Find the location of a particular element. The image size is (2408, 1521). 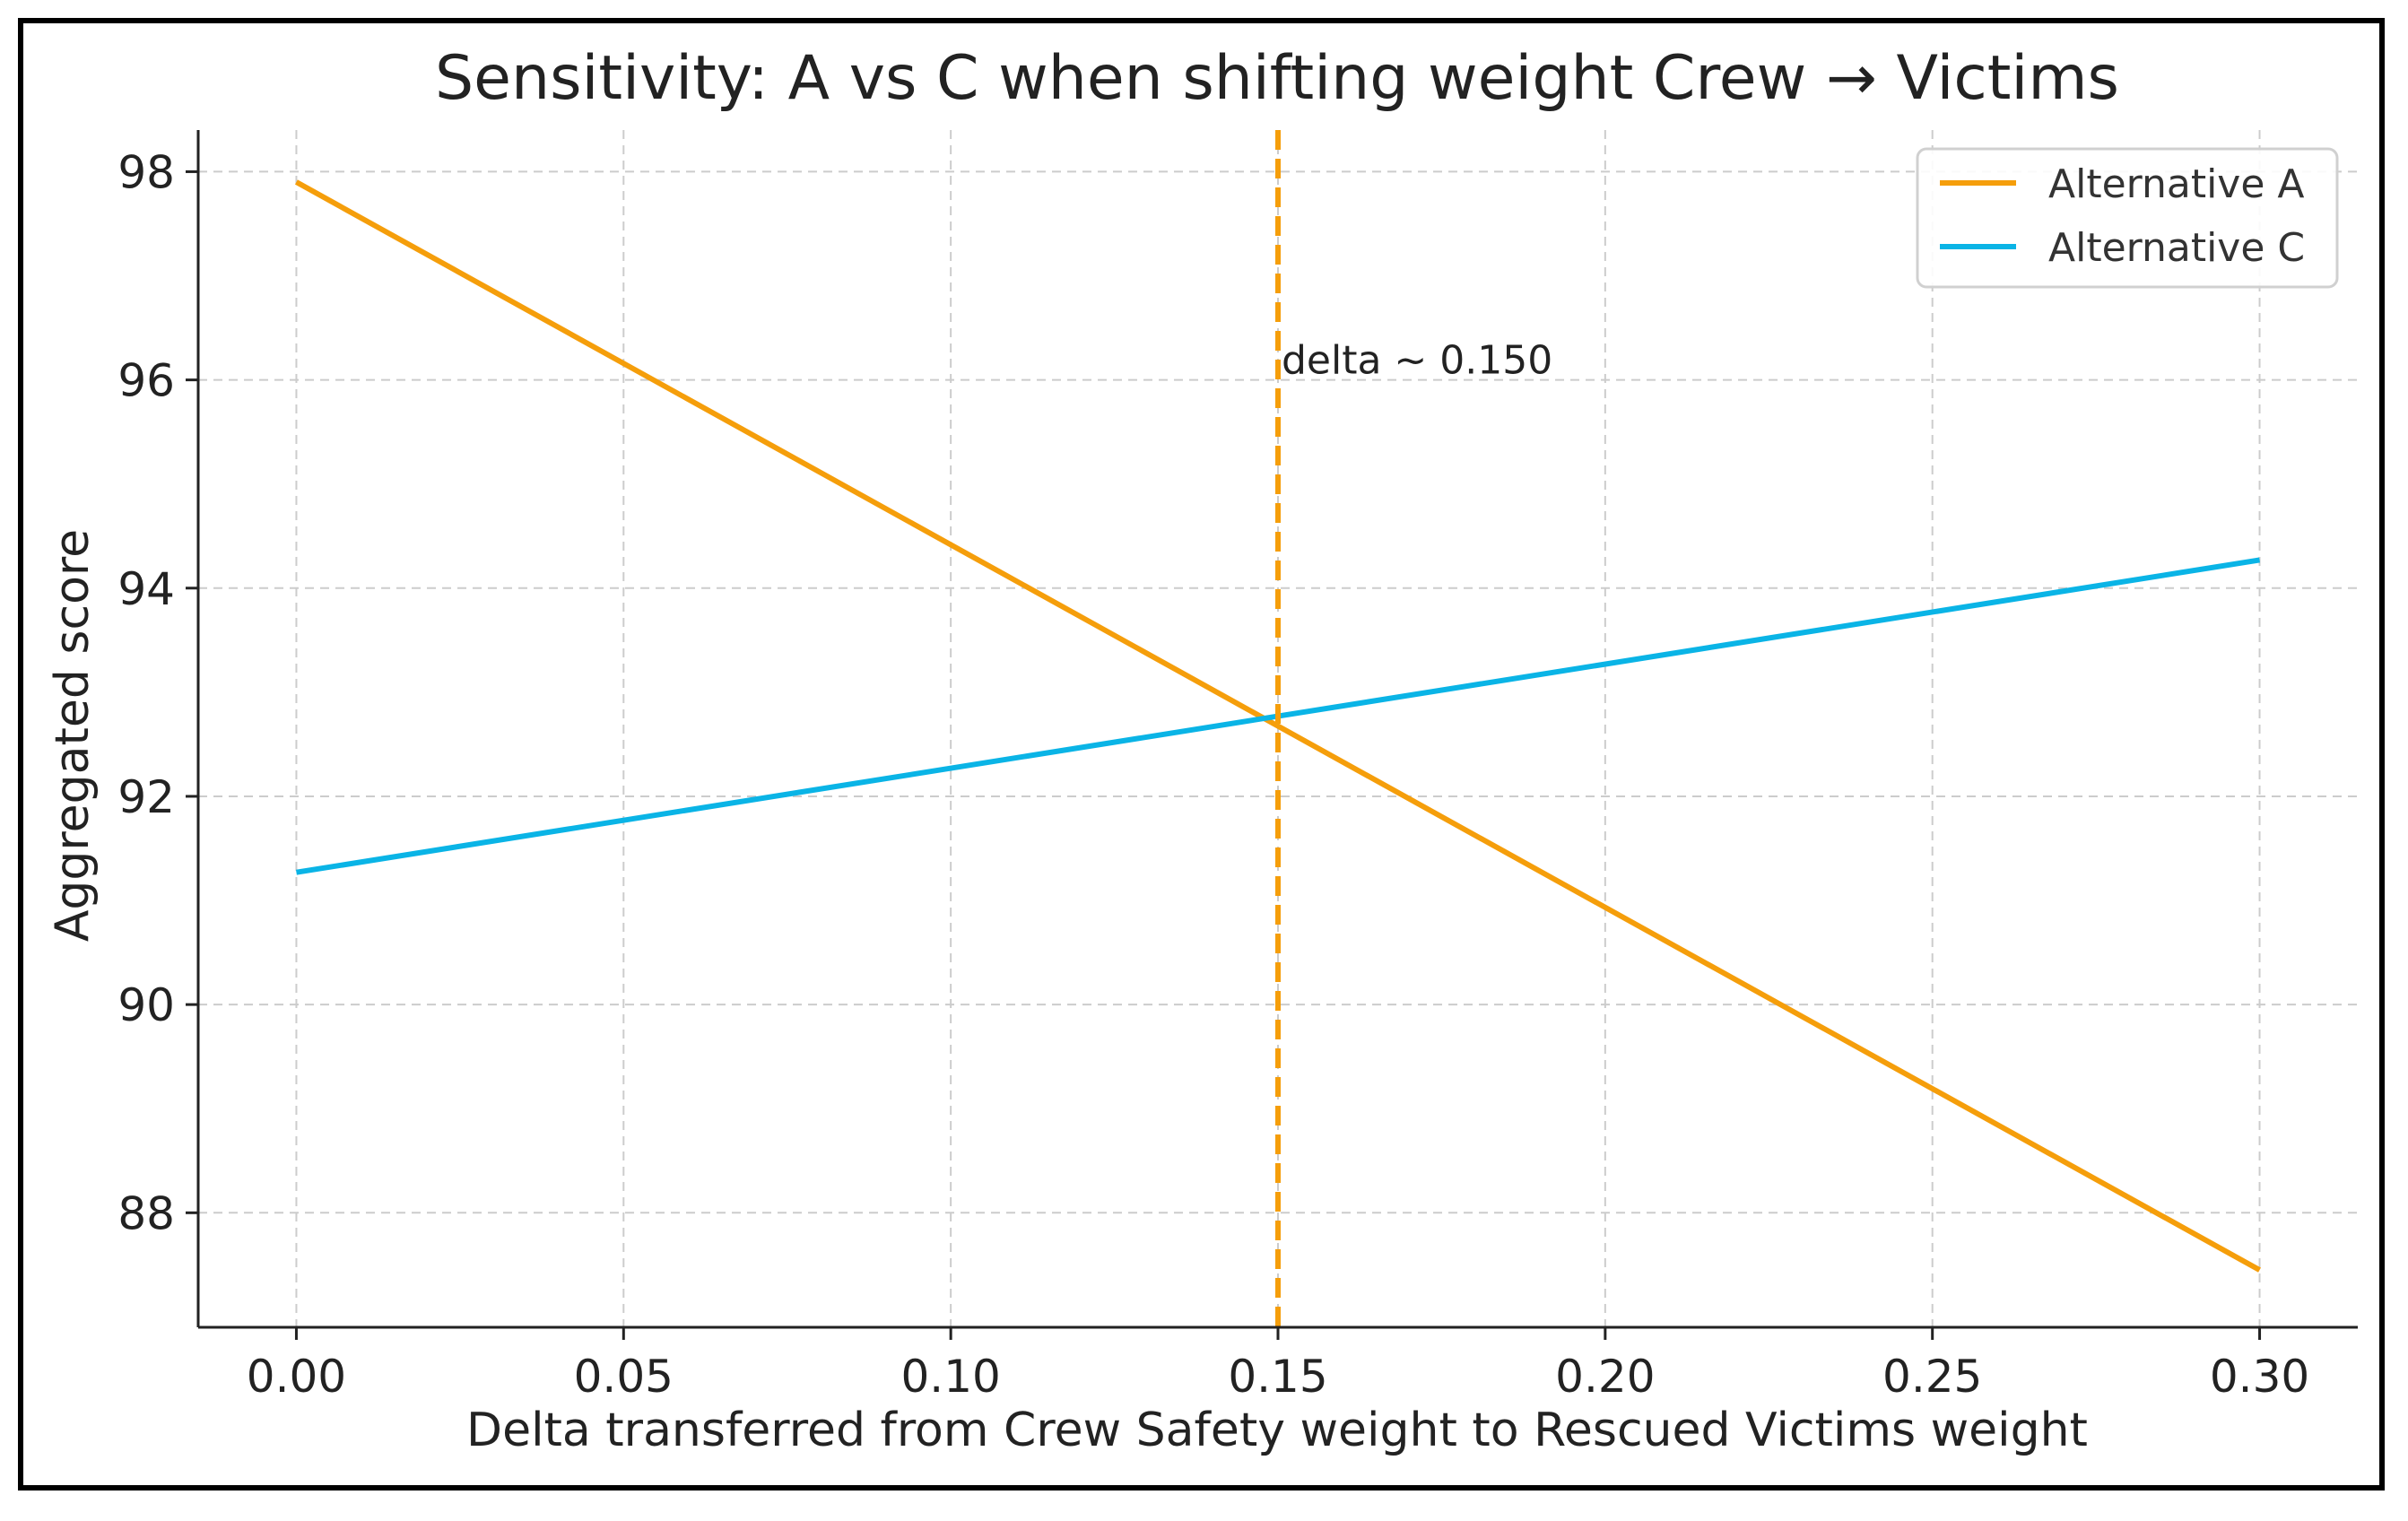

x-tick-label: 0.20 is located at coordinates (1605, 1377).